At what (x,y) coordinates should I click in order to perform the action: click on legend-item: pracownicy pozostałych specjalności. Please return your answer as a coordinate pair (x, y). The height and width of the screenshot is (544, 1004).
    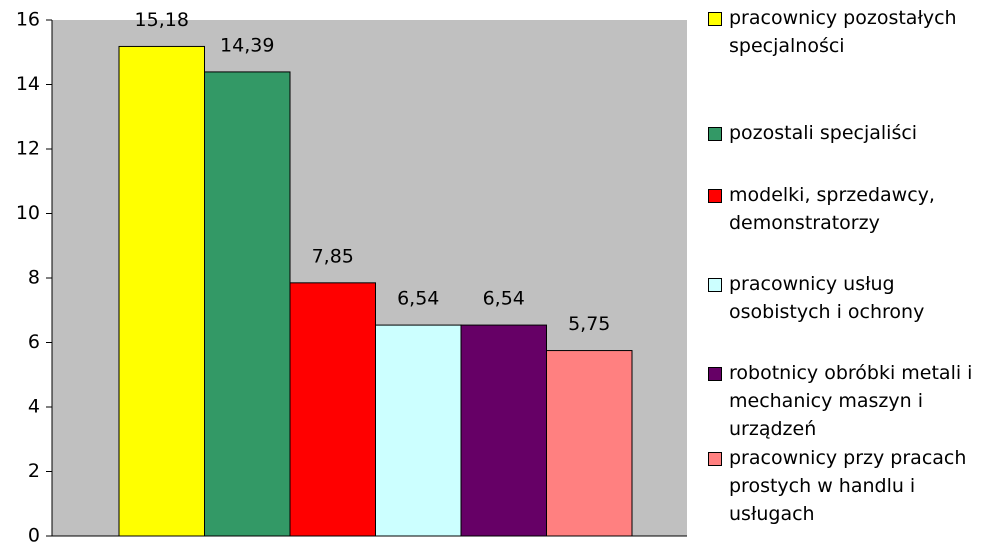
    Looking at the image, I should click on (854, 32).